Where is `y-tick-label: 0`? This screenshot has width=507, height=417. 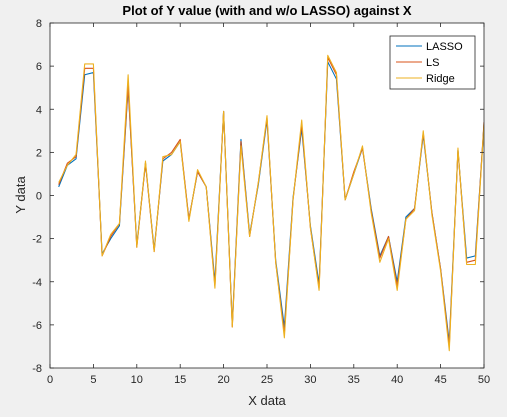 y-tick-label: 0 is located at coordinates (39, 197).